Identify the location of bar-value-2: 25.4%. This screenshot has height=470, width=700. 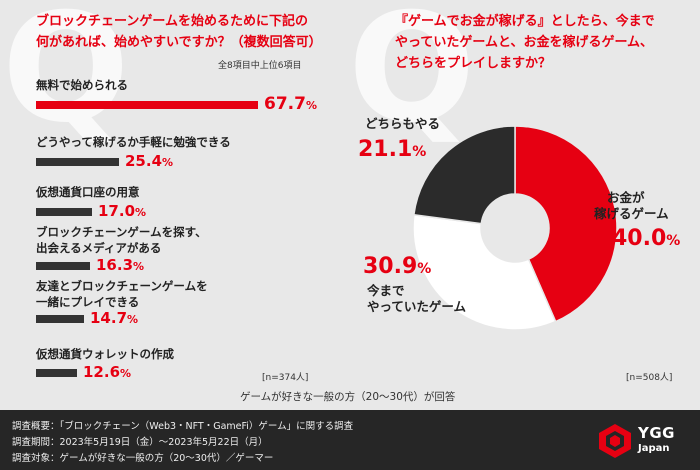
(149, 161).